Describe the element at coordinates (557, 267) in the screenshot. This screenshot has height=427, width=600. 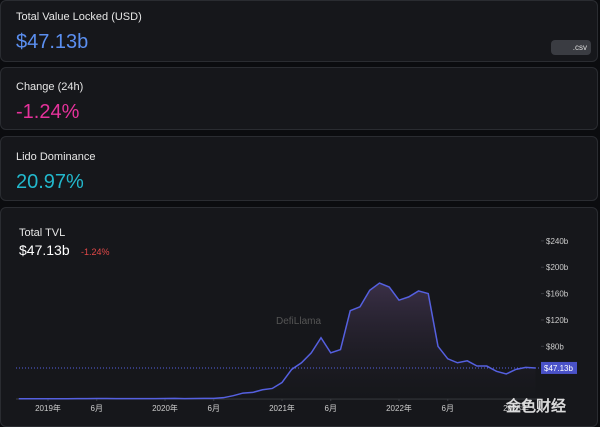
I see `y-tick-label: $200b` at that location.